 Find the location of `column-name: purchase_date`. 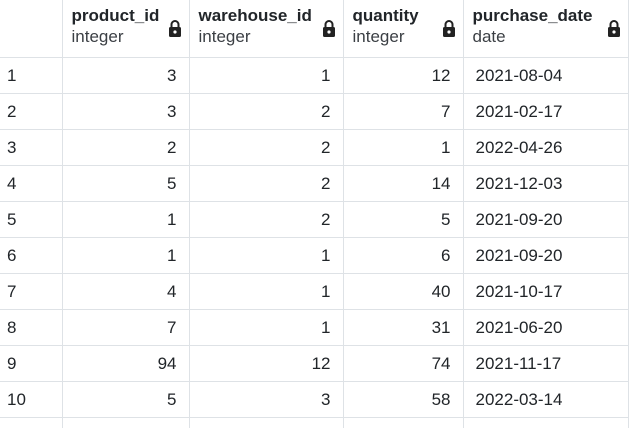

column-name: purchase_date is located at coordinates (532, 15).